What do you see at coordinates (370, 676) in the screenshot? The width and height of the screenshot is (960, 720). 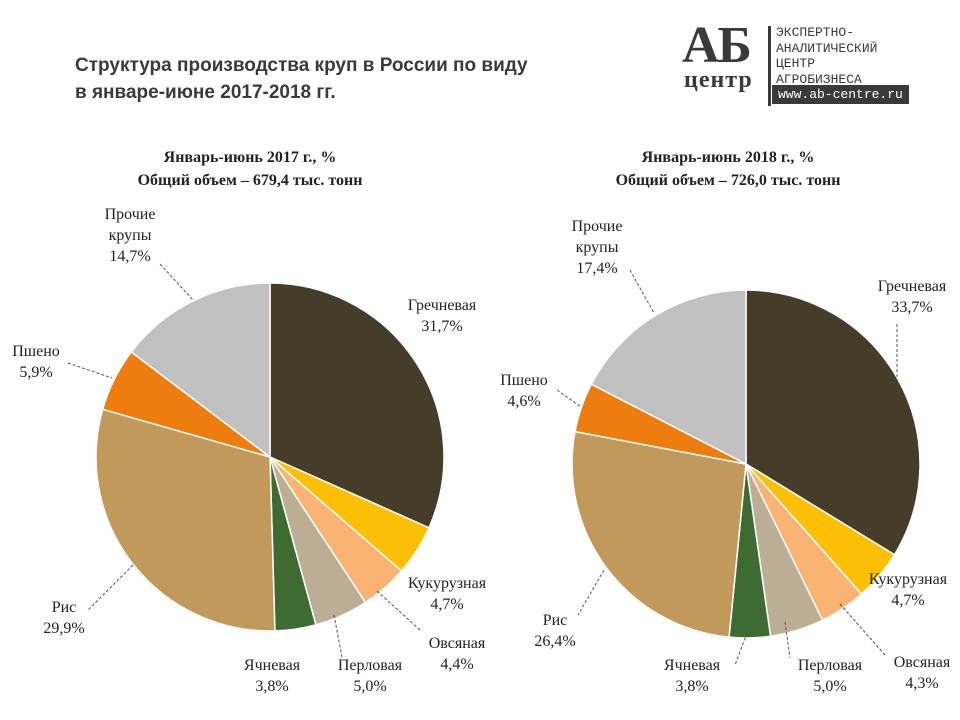 I see `data-label-perlovaya-2017: Перловая 5,0%` at bounding box center [370, 676].